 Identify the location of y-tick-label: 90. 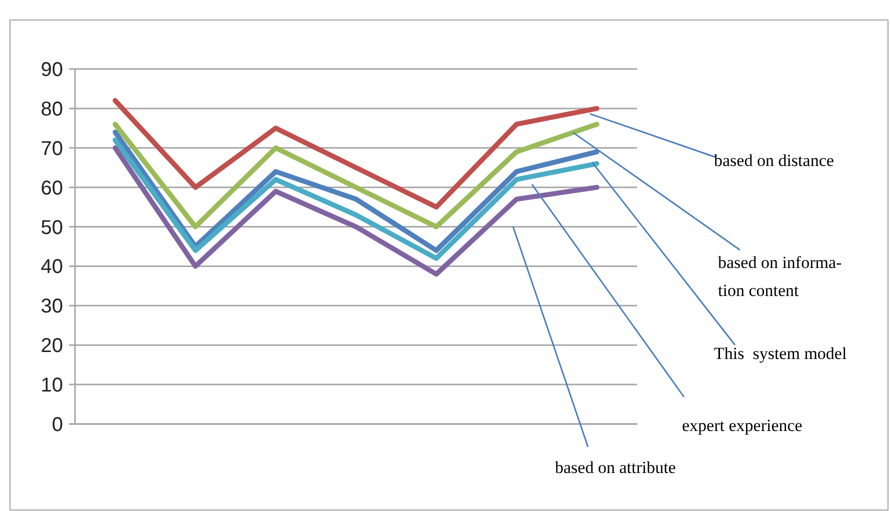
(51, 70).